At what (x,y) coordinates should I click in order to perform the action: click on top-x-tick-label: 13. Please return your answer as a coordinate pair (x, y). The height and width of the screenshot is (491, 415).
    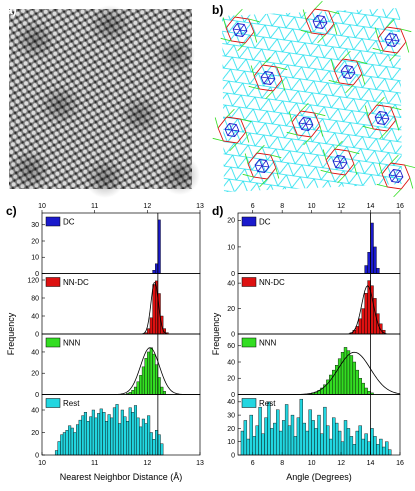
    Looking at the image, I should click on (200, 206).